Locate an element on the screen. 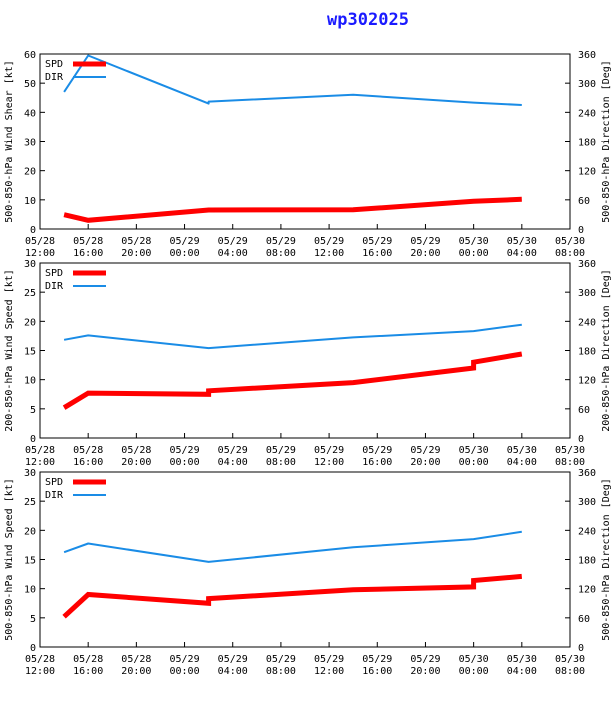 The width and height of the screenshot is (614, 727). y-axis-left-label: 500-850-hPa Wind Speed [kt] is located at coordinates (9, 559).